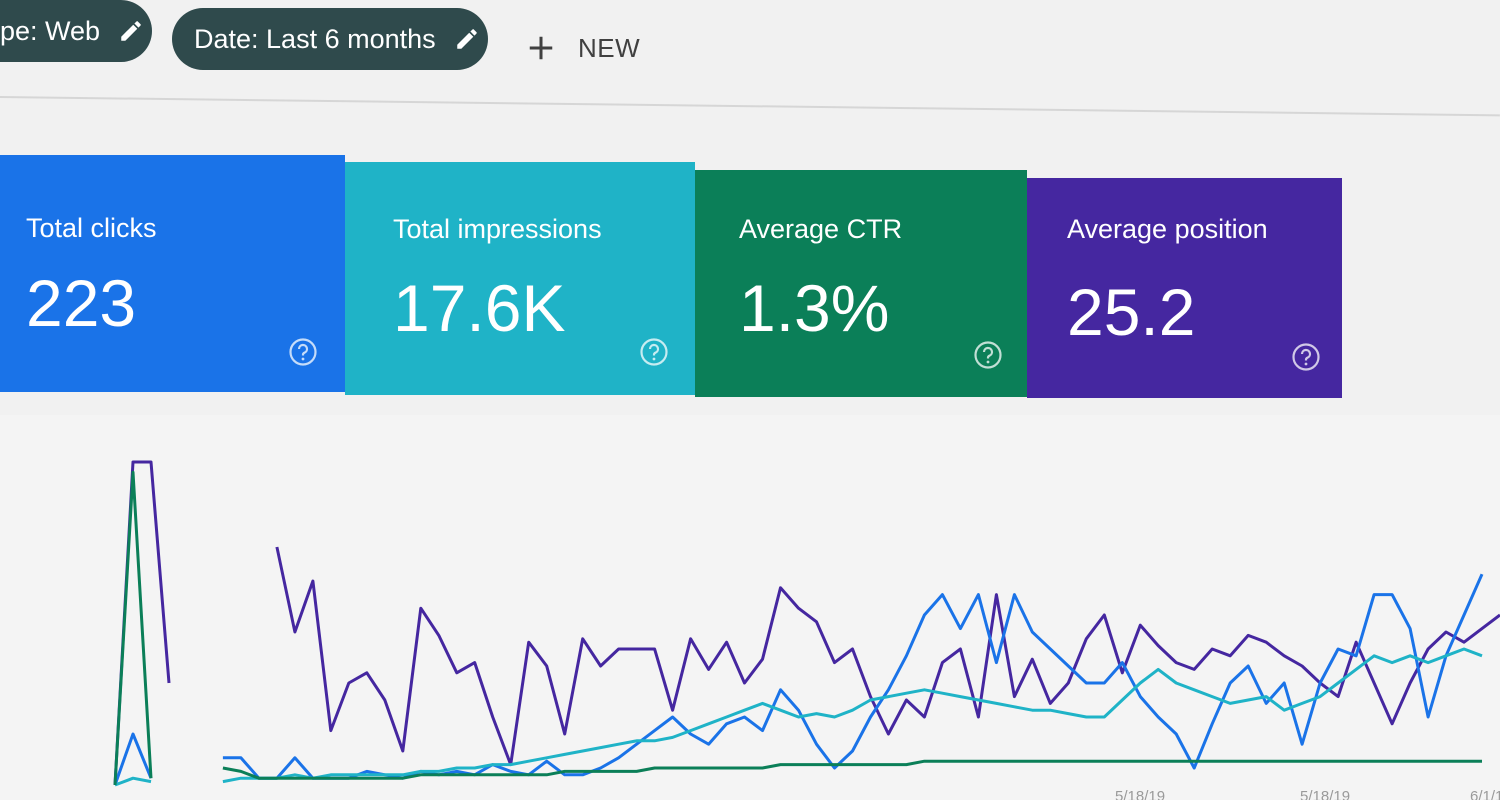 The width and height of the screenshot is (1500, 800). I want to click on metric-value: 17.6K, so click(479, 308).